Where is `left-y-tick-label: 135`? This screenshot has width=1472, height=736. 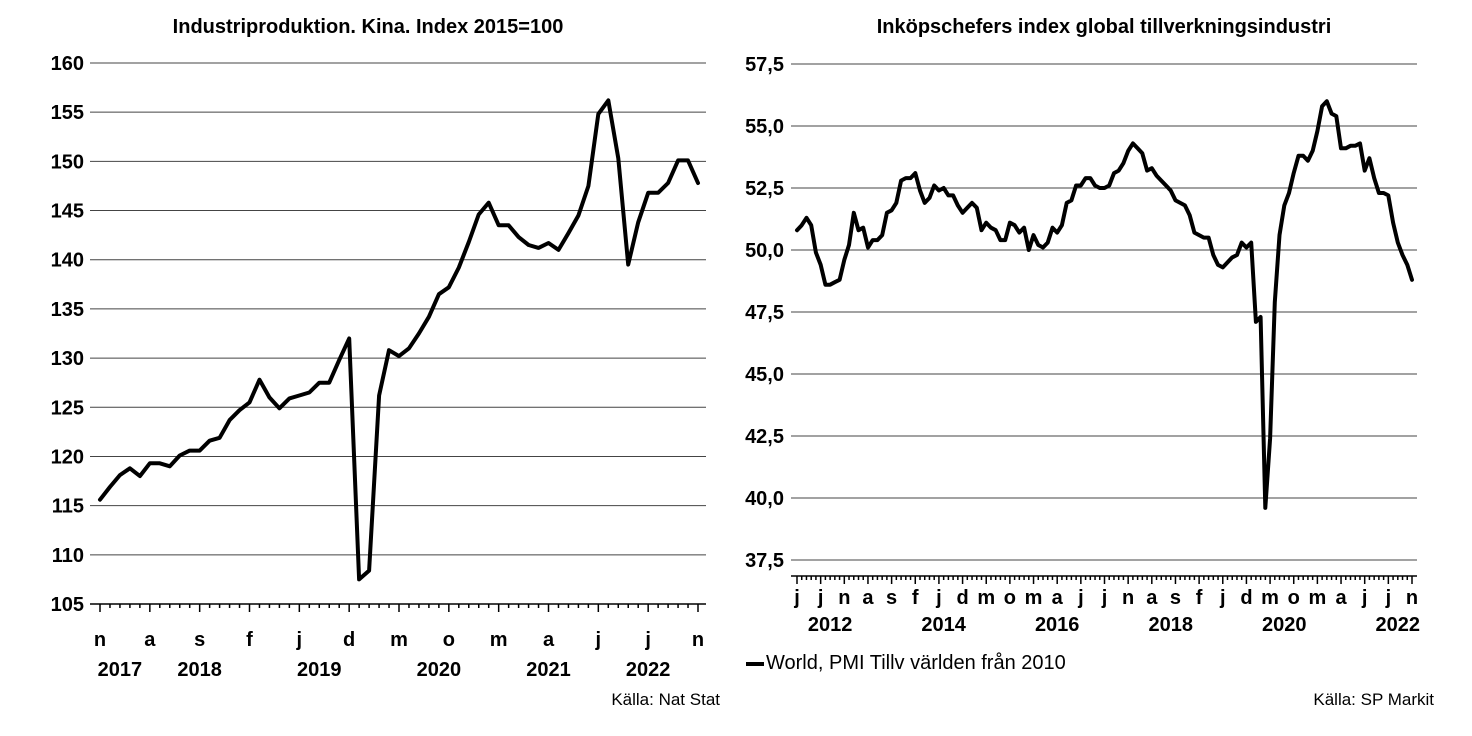 left-y-tick-label: 135 is located at coordinates (67, 310).